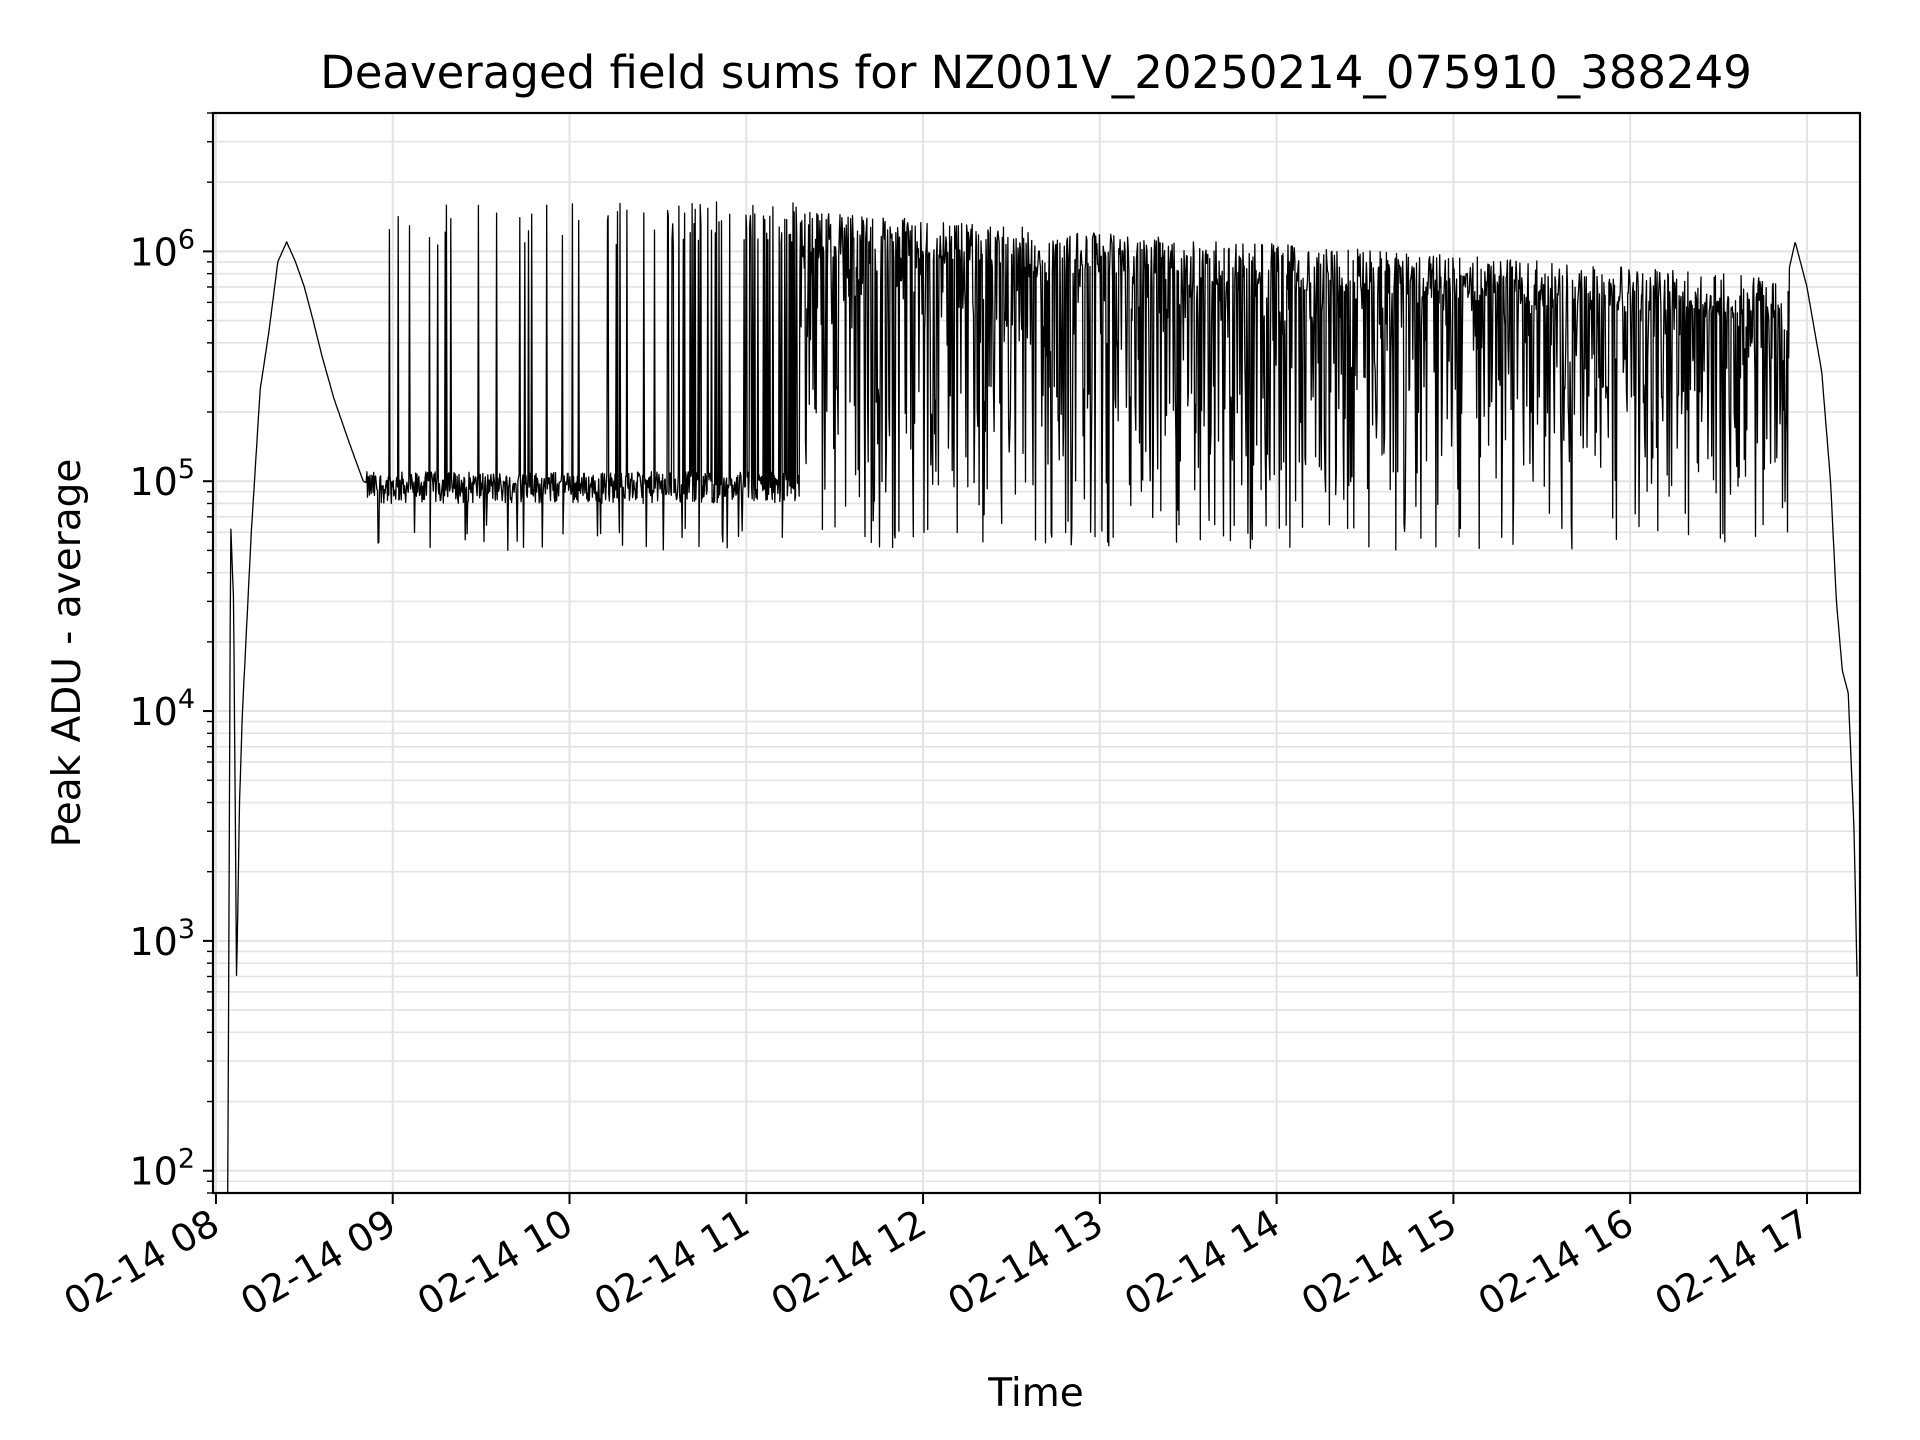  What do you see at coordinates (162, 1169) in the screenshot?
I see `y-tick-label: 102` at bounding box center [162, 1169].